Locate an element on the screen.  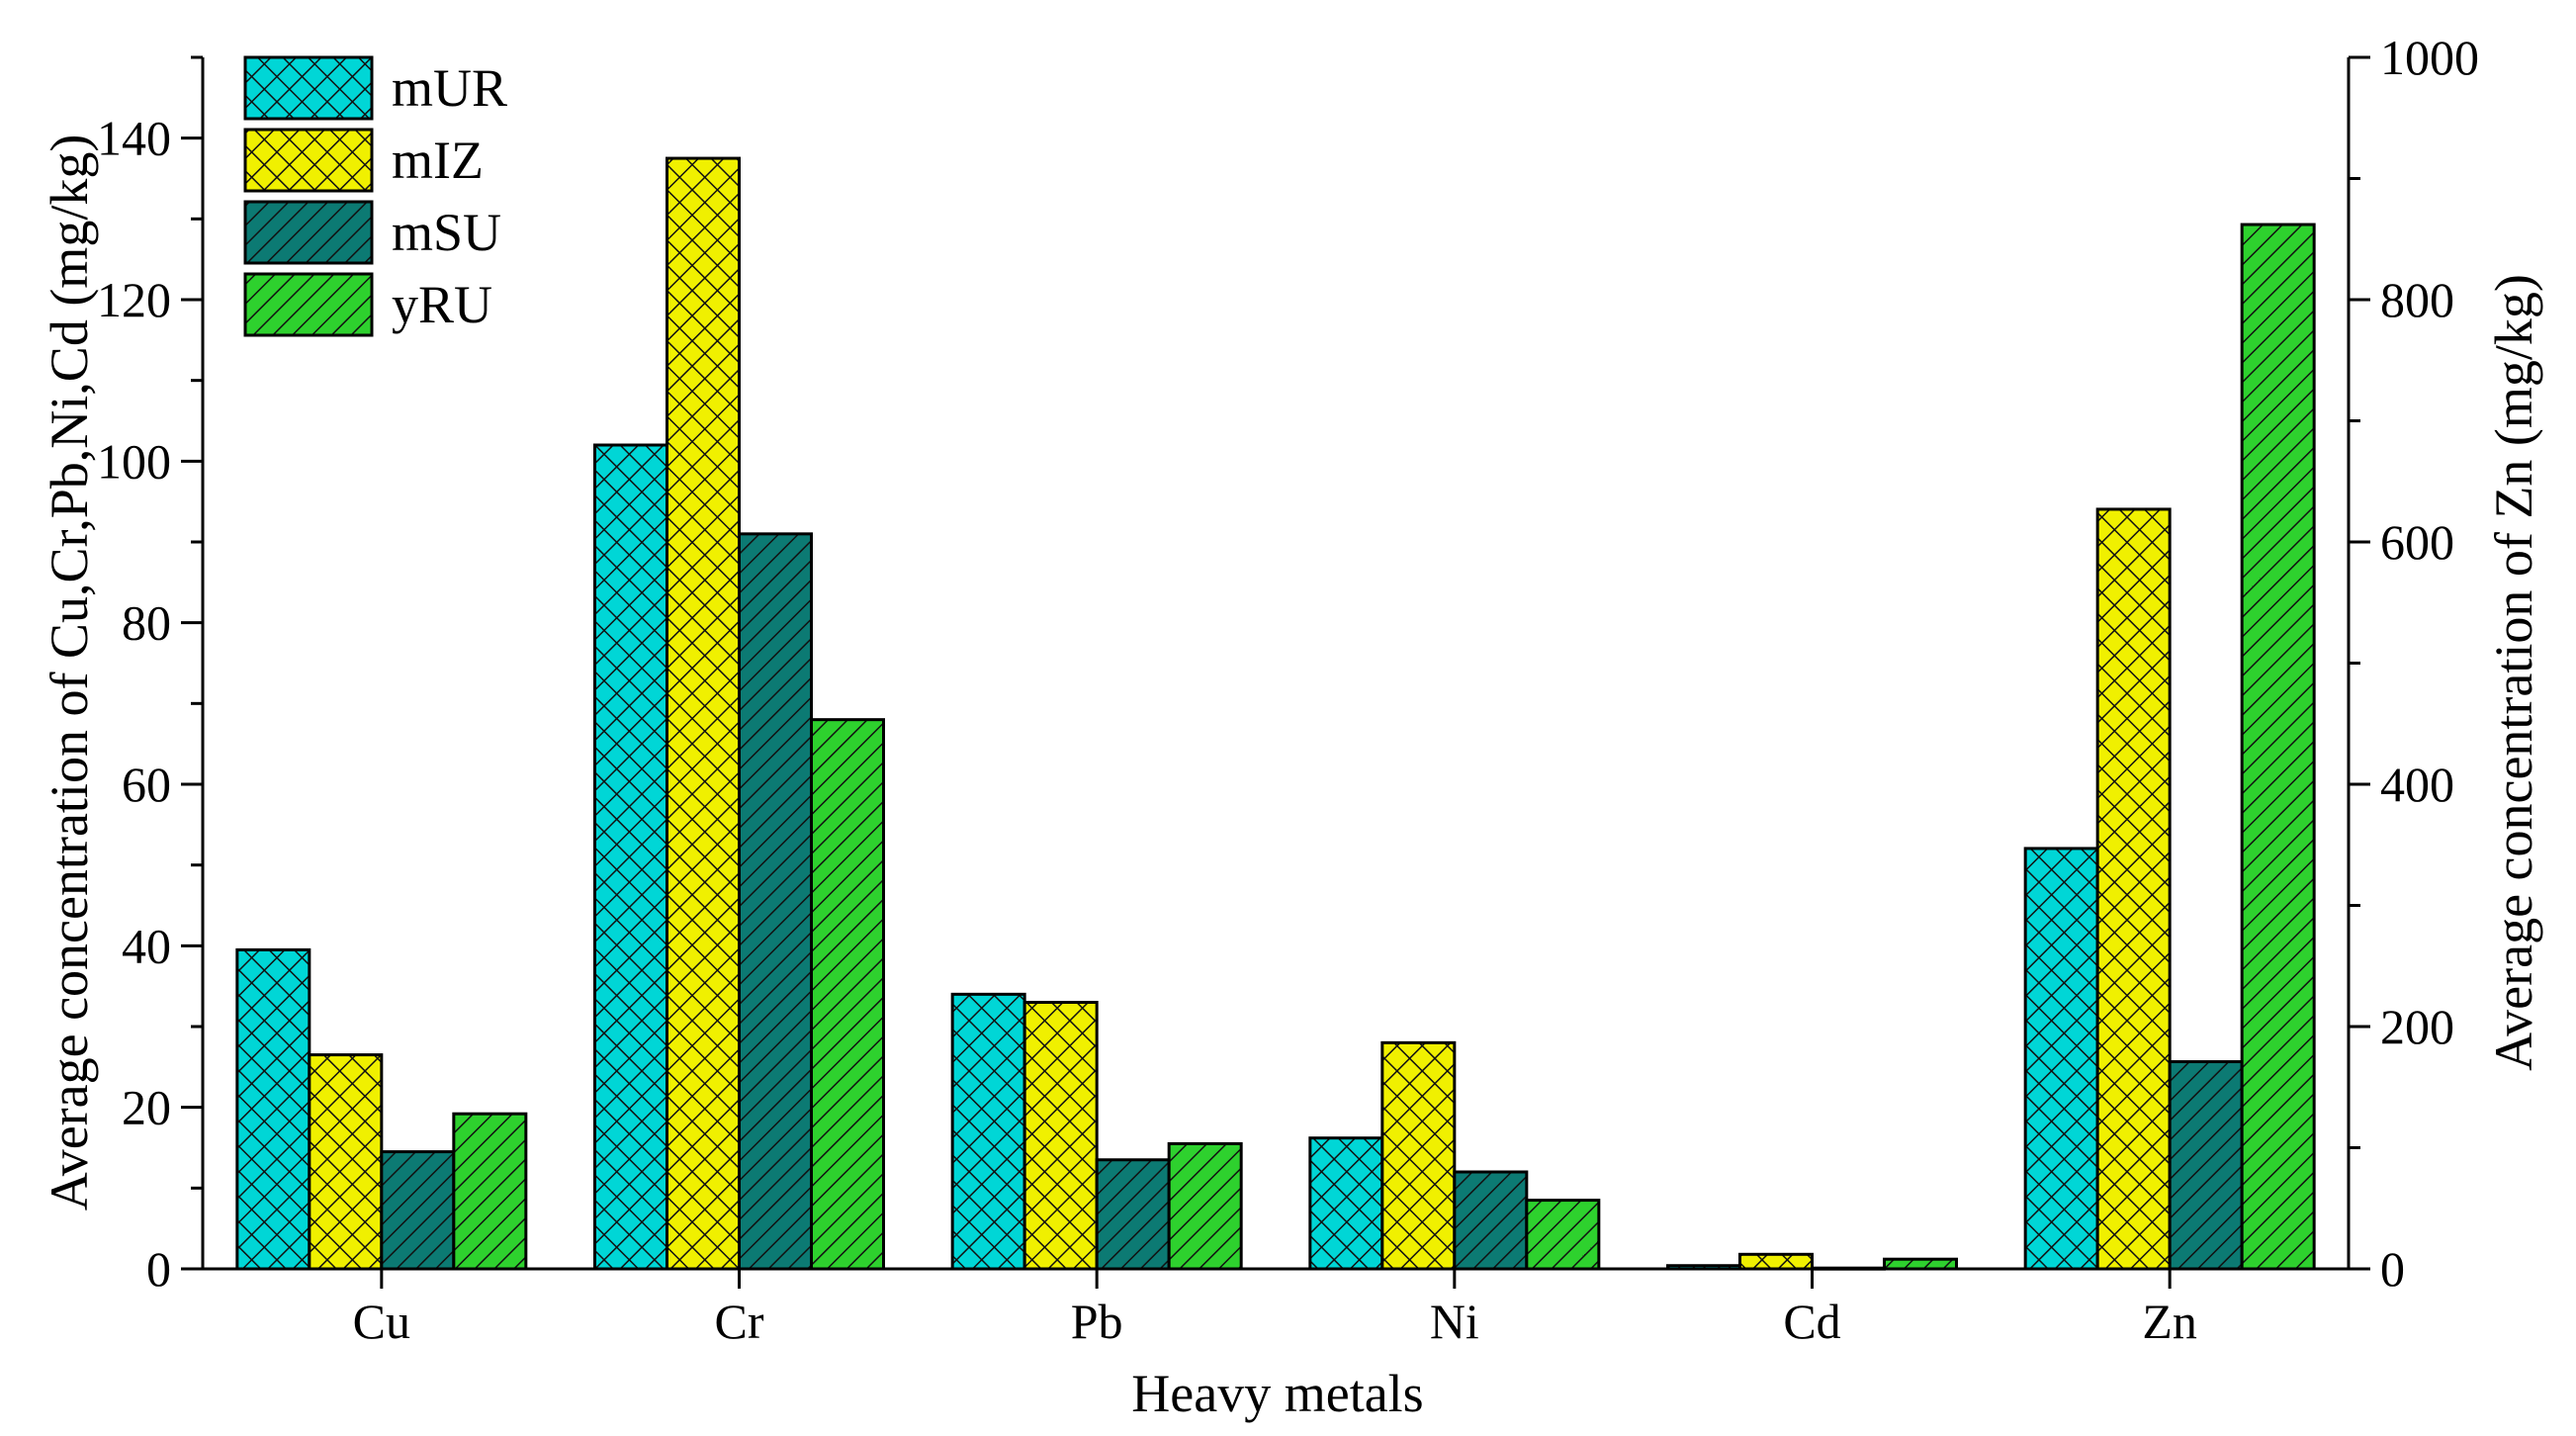
bar-pattern-mUR-Cr is located at coordinates (630, 857).